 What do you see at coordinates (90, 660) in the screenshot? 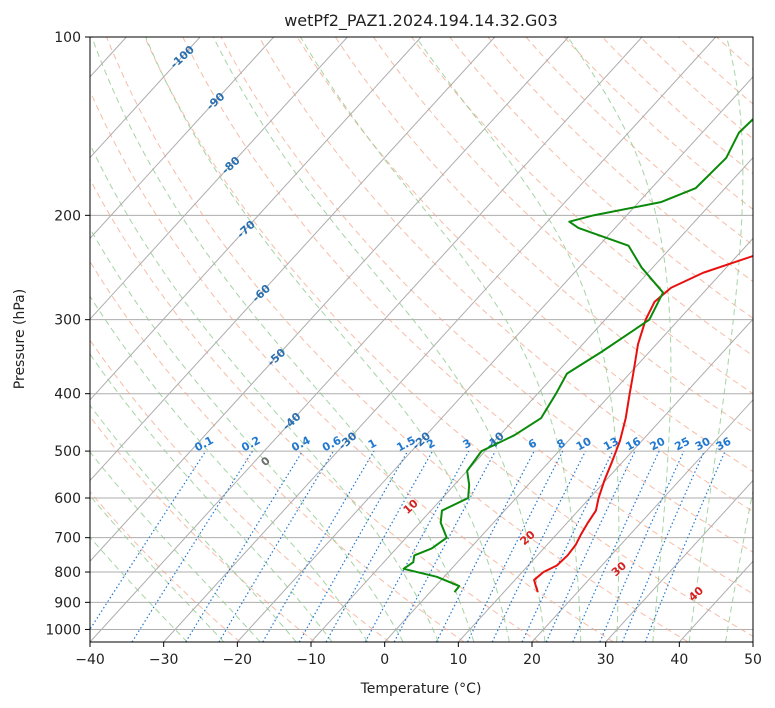
I see `x-tick-label: −40` at bounding box center [90, 660].